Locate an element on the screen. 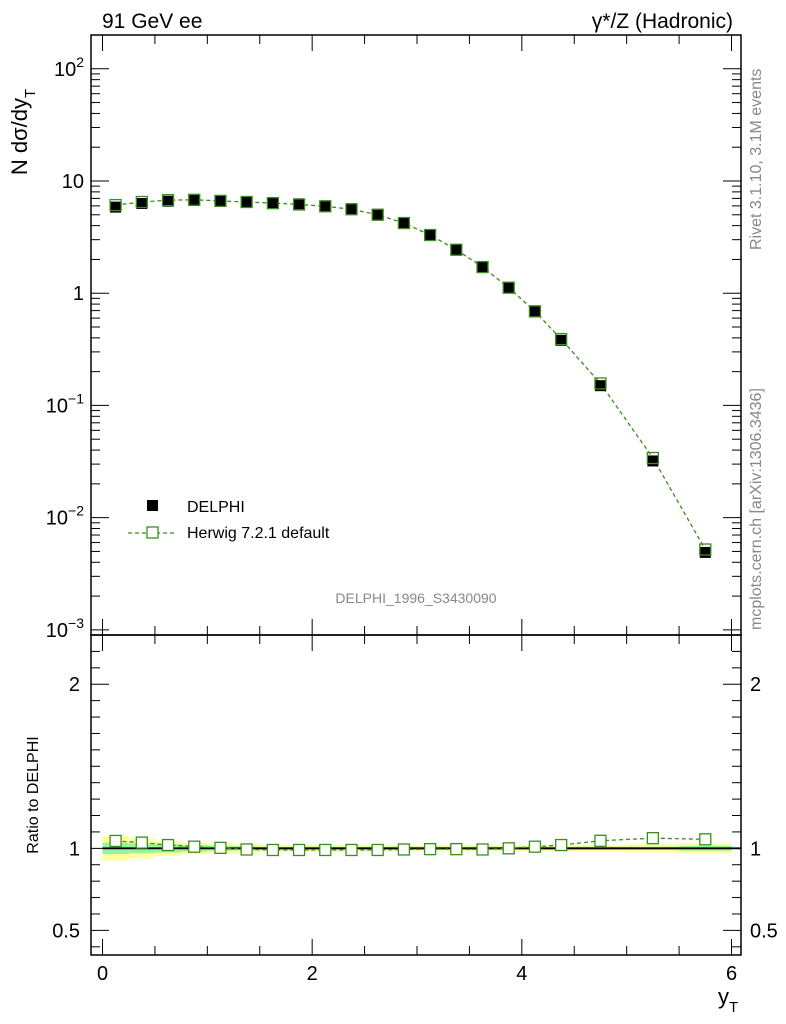 The height and width of the screenshot is (1024, 786). y-tick-label-main: 10² is located at coordinates (69, 67).